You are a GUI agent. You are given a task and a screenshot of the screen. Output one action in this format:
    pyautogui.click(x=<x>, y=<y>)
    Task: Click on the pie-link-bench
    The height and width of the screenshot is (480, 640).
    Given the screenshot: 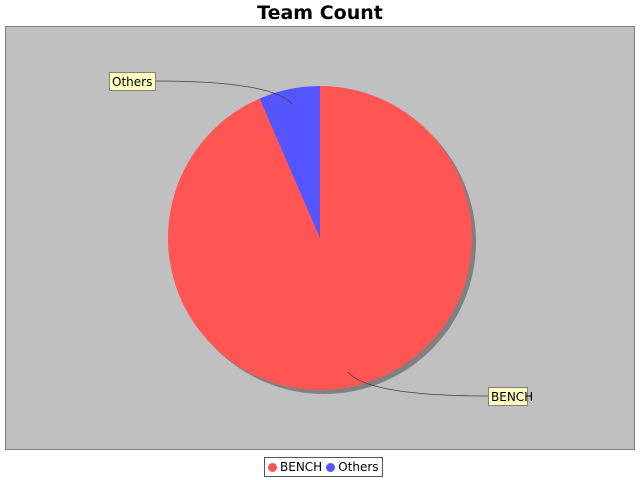 What is the action you would take?
    pyautogui.click(x=418, y=384)
    